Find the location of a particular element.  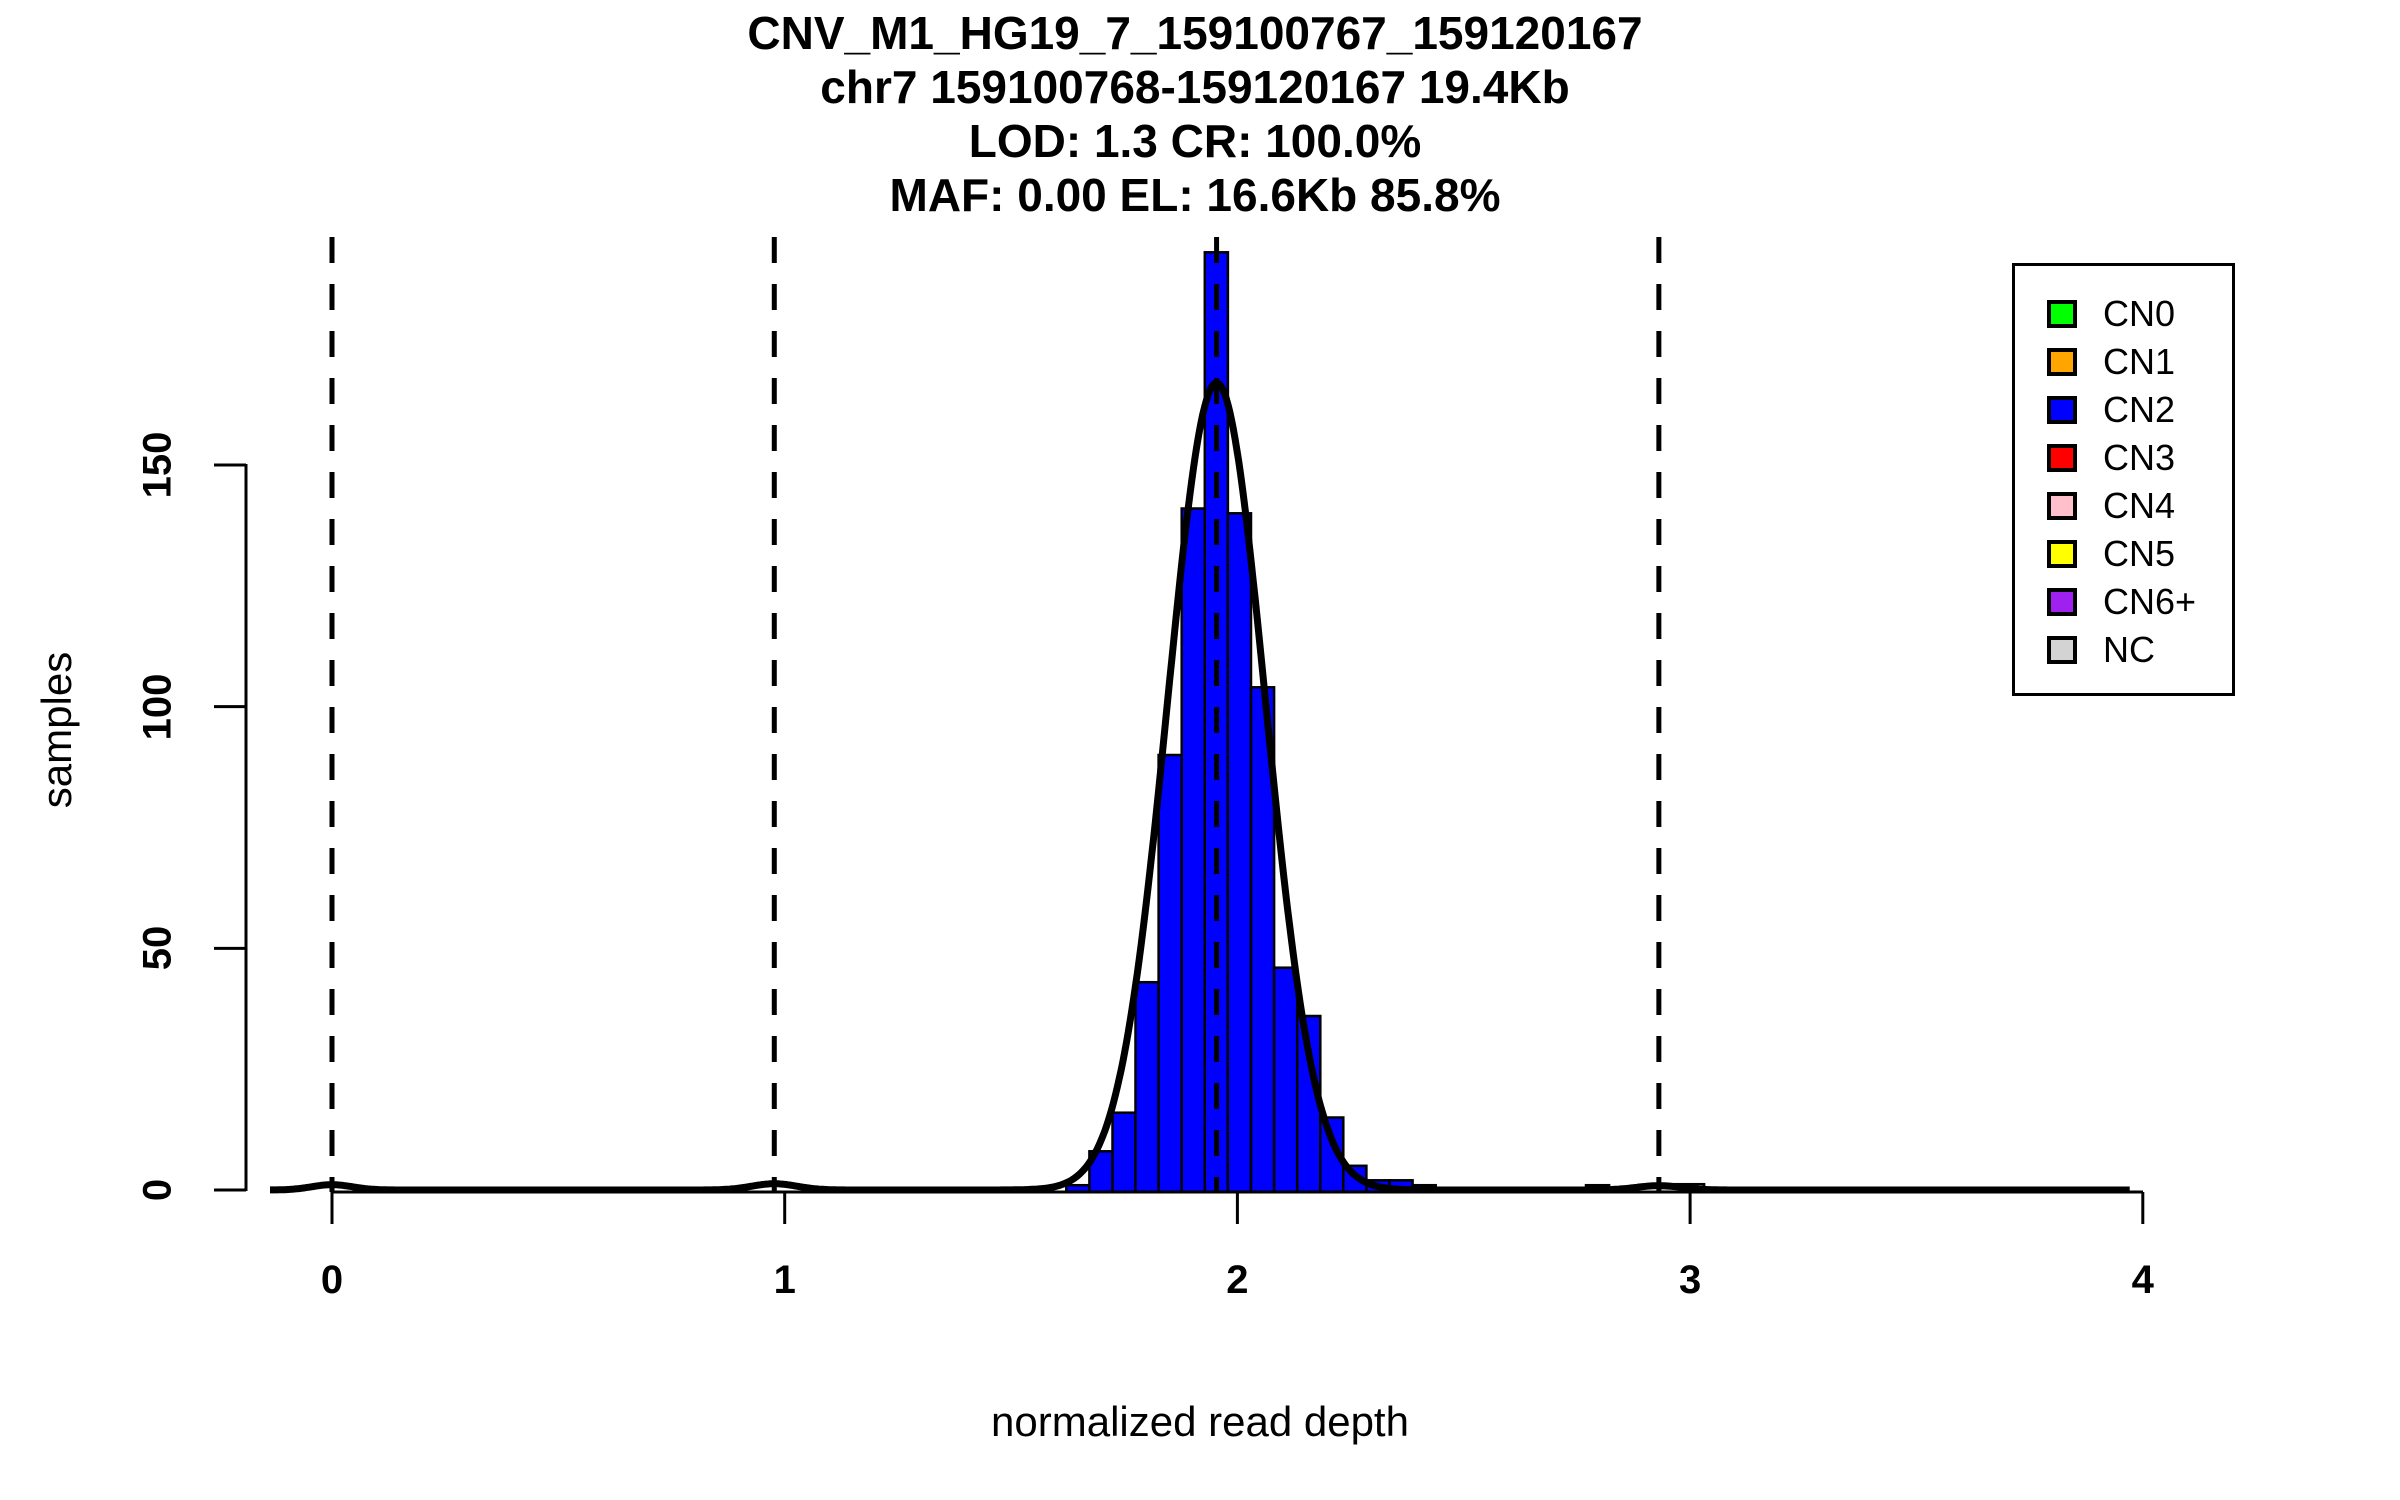

legend-item-label: CN3 is located at coordinates (2139, 457).